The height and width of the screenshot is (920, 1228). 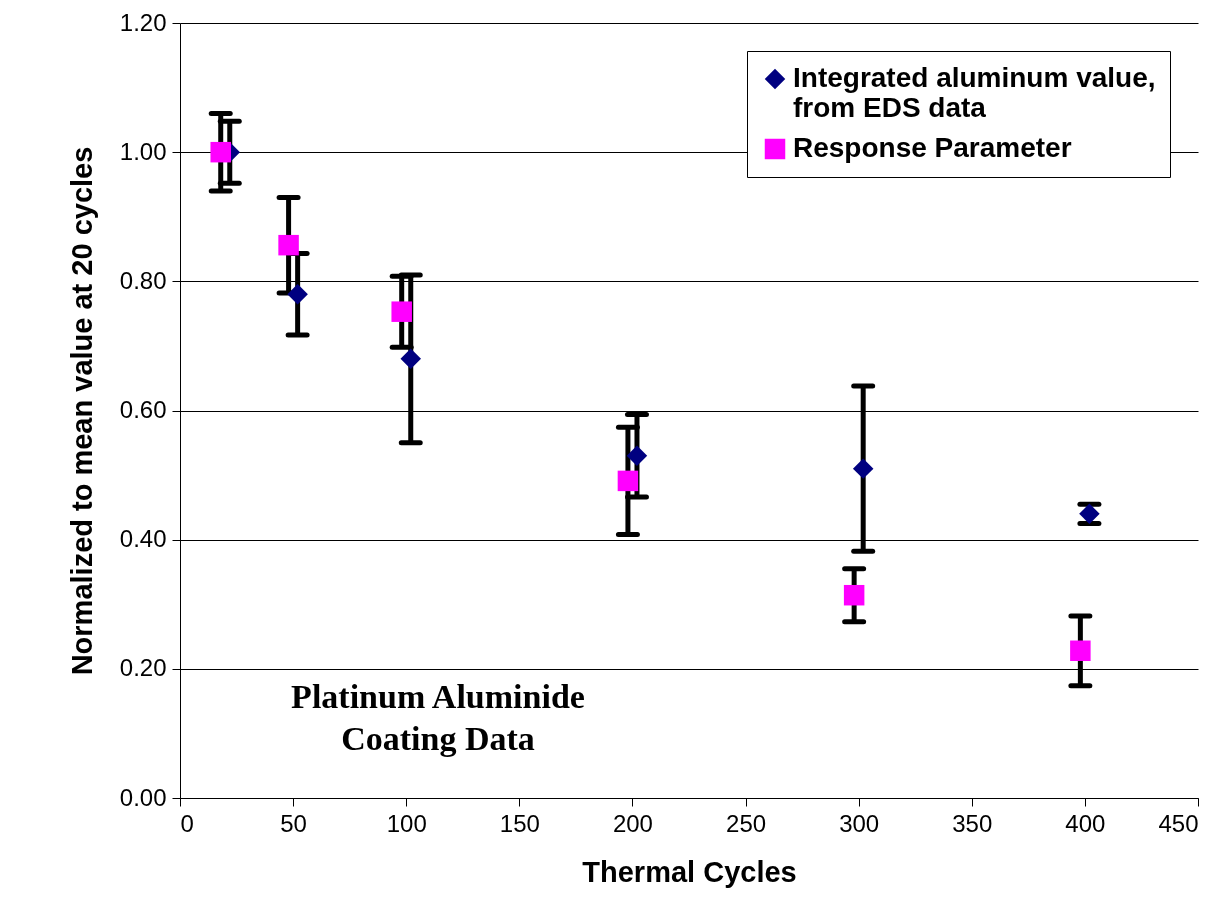 I want to click on x-tick-label: 150, so click(x=519, y=823).